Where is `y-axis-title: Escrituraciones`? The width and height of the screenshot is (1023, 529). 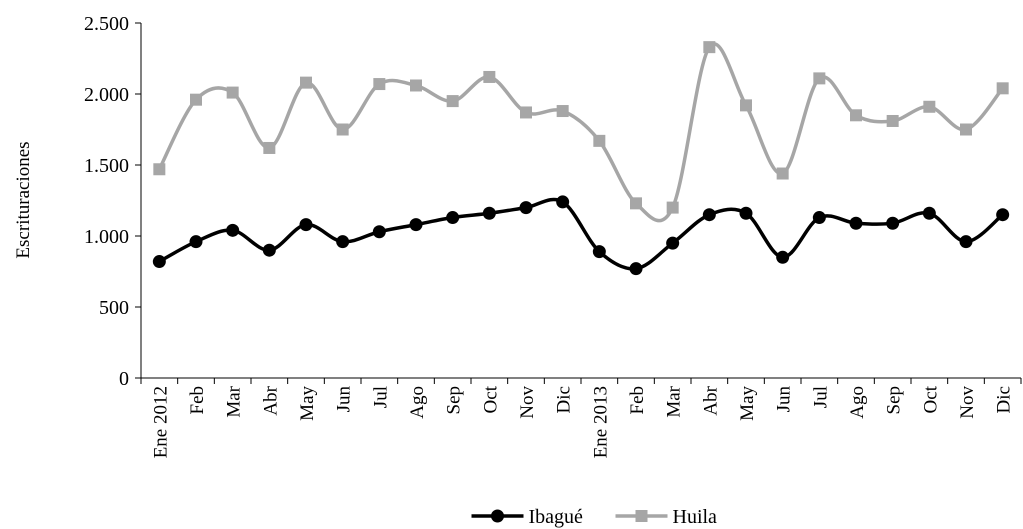
y-axis-title: Escrituraciones is located at coordinates (23, 199).